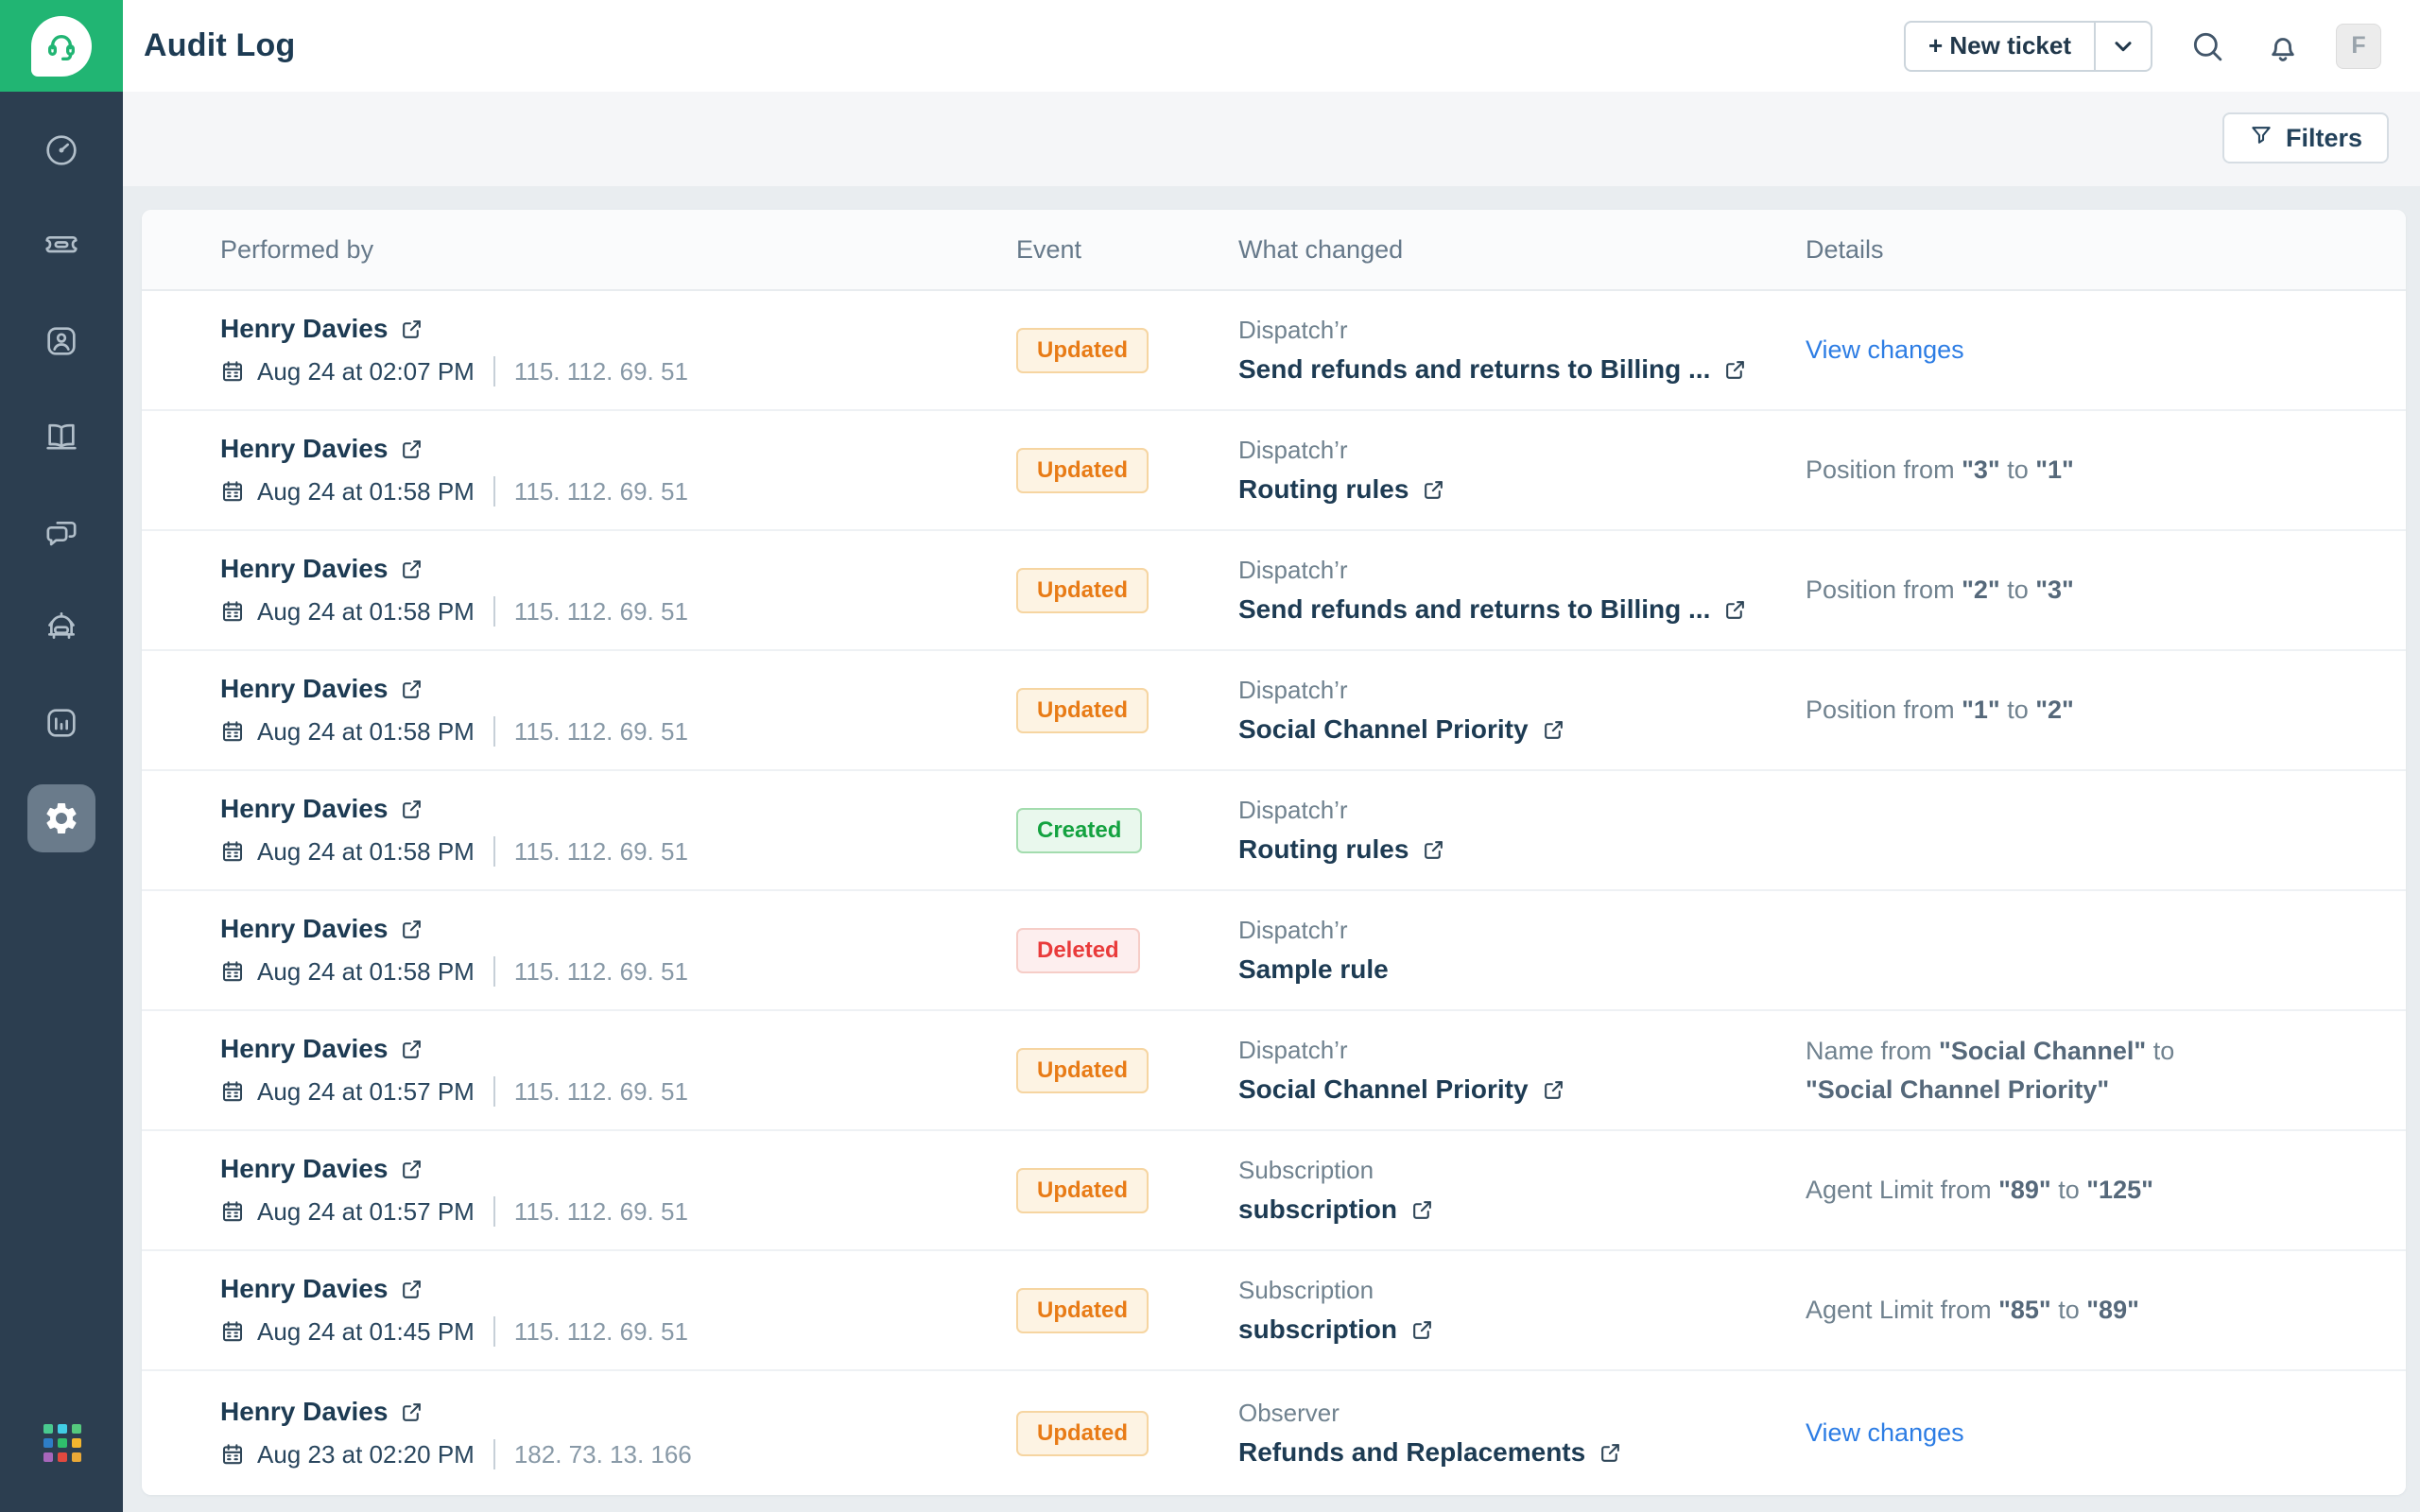  I want to click on contacts-icon, so click(61, 341).